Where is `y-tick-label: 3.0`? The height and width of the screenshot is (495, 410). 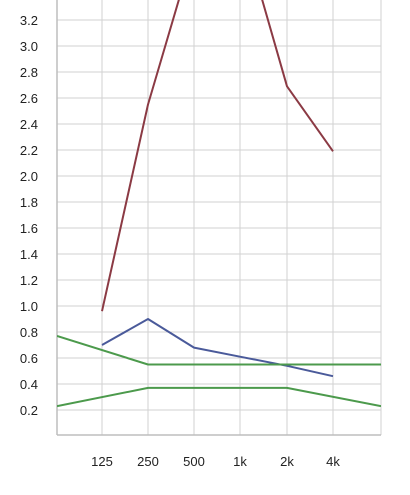
y-tick-label: 3.0 is located at coordinates (29, 46).